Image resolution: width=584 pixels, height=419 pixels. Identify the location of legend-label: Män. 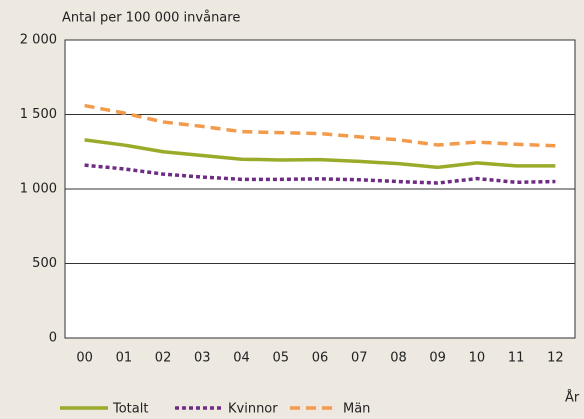
(356, 409).